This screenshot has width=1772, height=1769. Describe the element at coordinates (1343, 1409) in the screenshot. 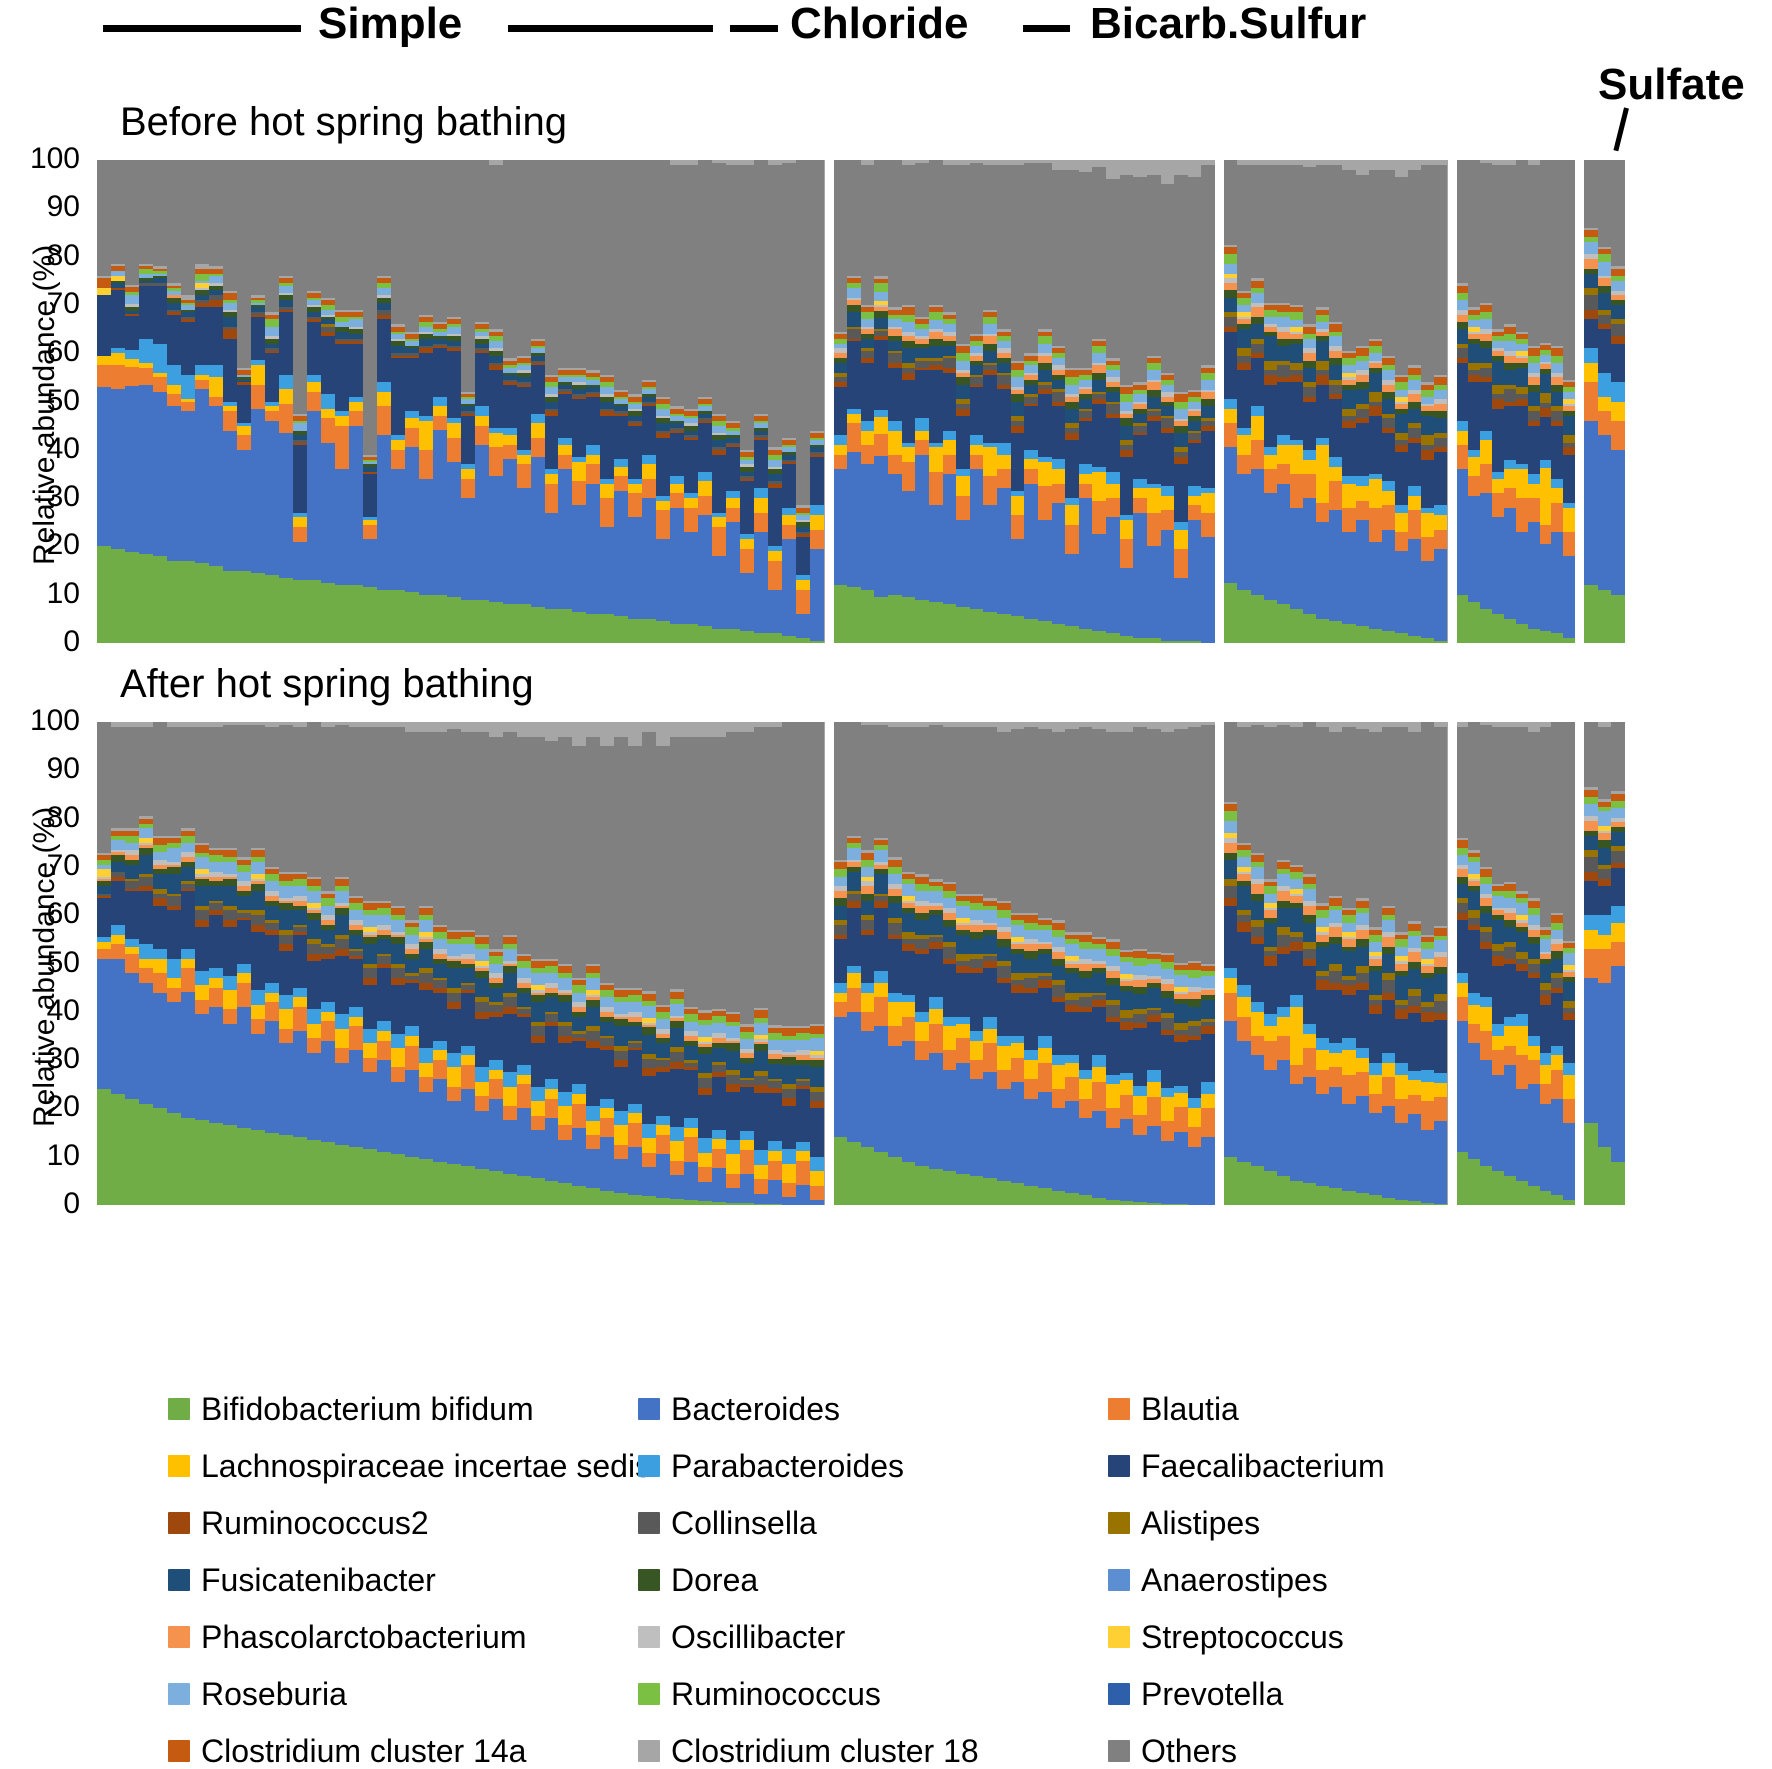

I see `legend-item: Blautia` at that location.